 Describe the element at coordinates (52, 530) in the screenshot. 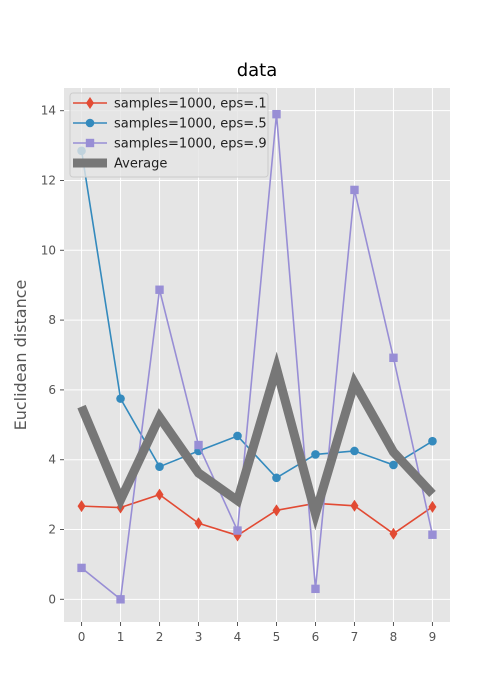

I see `y-tick-label: 2` at that location.